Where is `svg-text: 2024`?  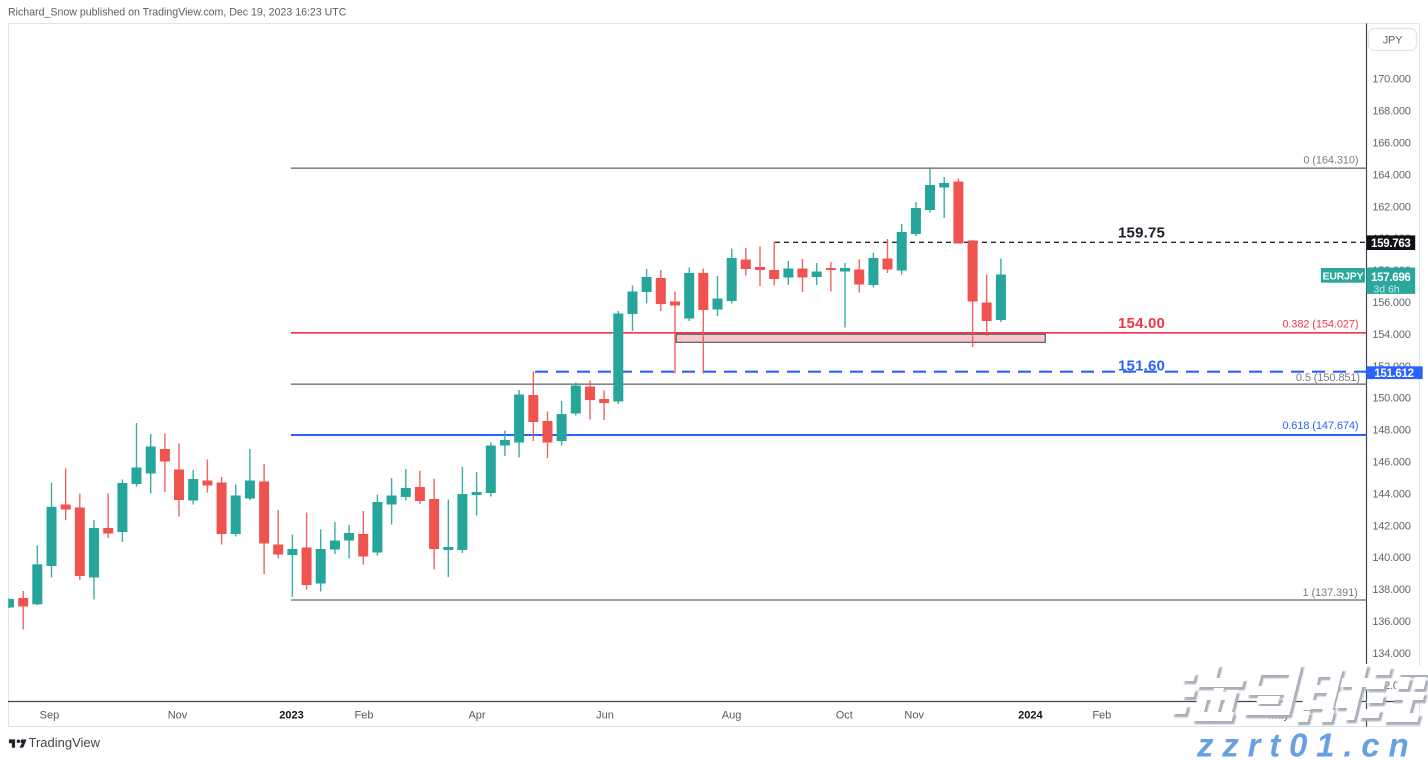 svg-text: 2024 is located at coordinates (1030, 716).